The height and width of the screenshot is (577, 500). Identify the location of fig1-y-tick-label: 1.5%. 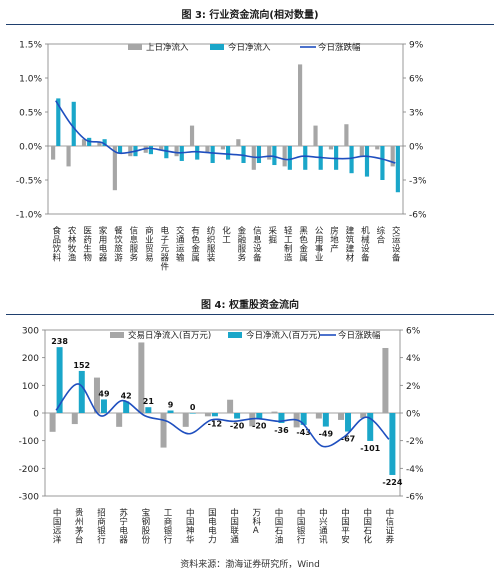
(30, 46).